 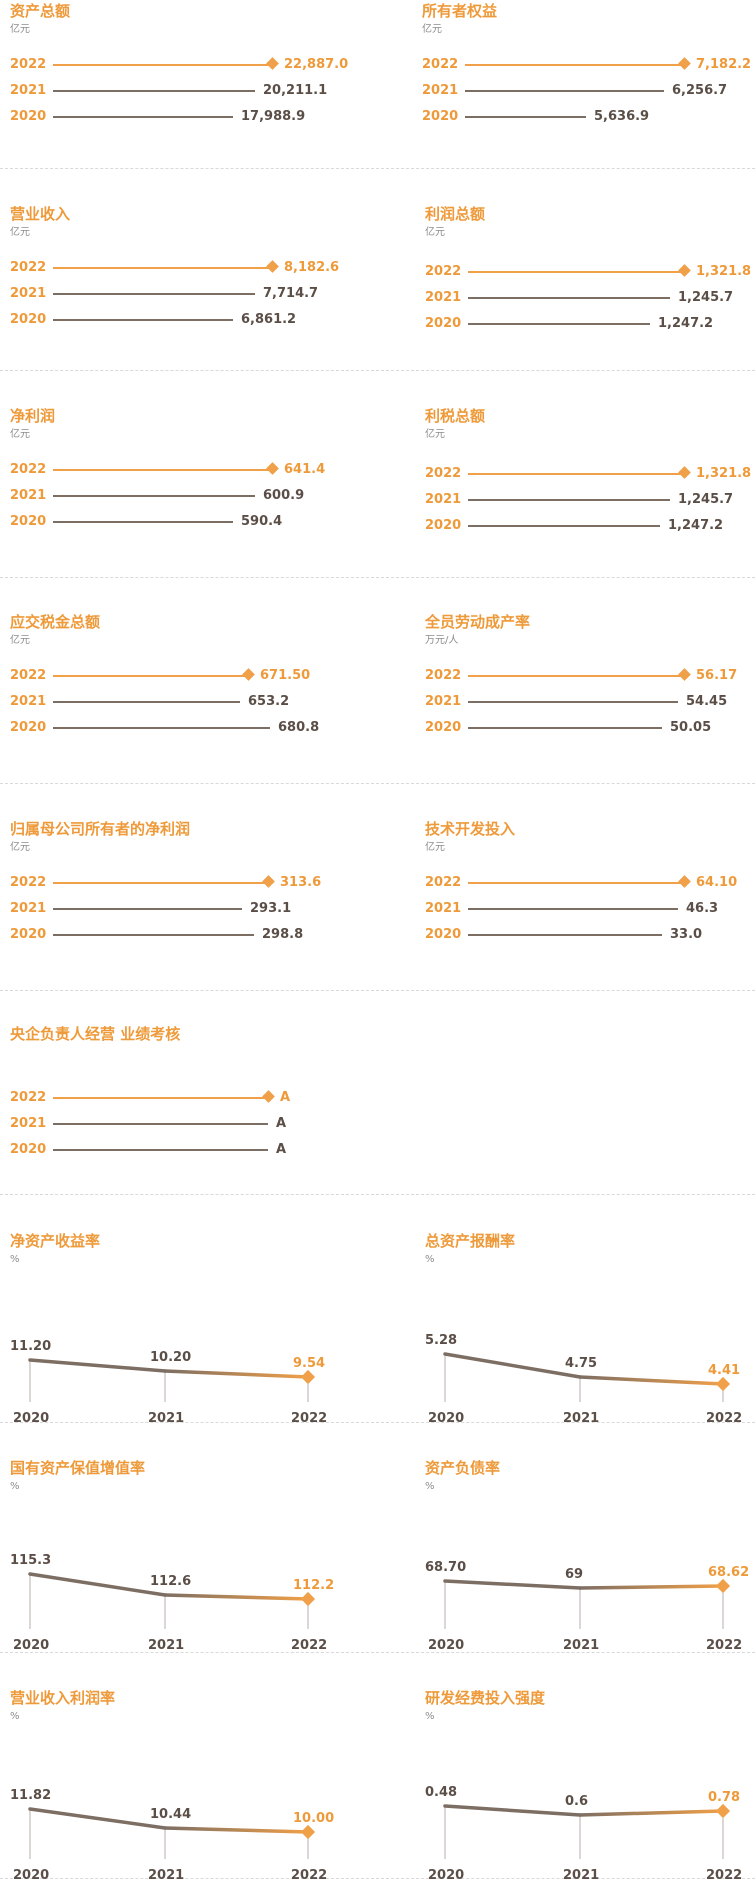 I want to click on card-title: 全员劳动成产率, so click(x=478, y=622).